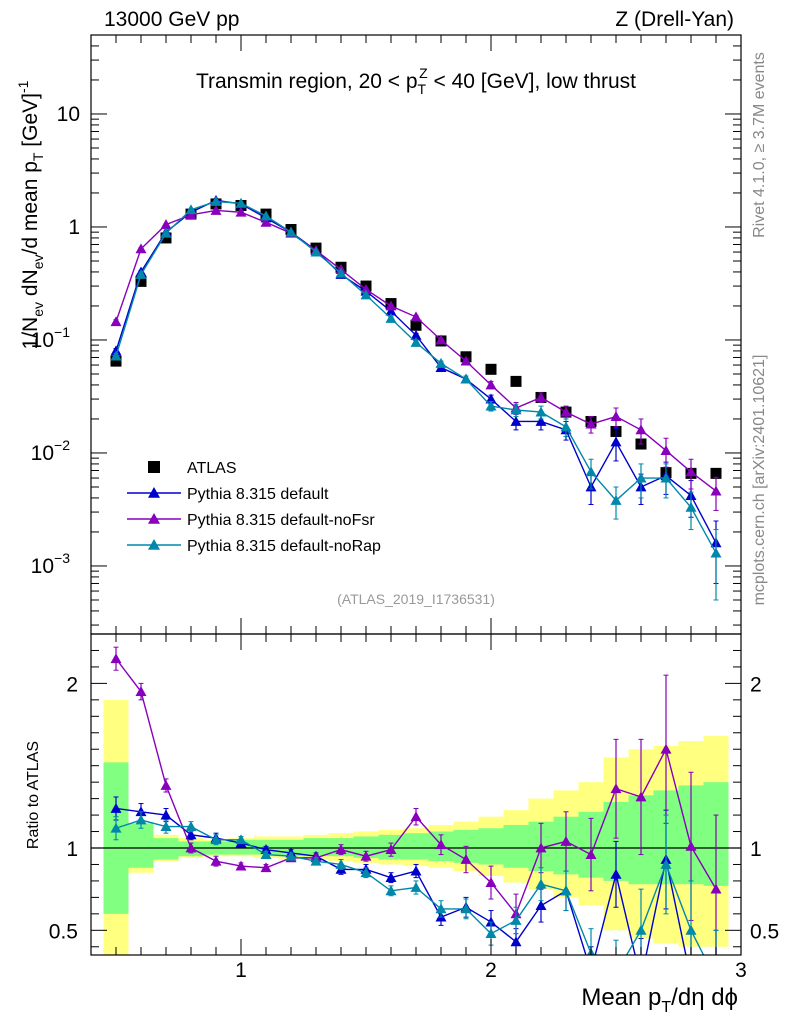 The image size is (786, 1024). What do you see at coordinates (416, 599) in the screenshot?
I see `analysis-watermark: (ATLAS_2019_I1736531)` at bounding box center [416, 599].